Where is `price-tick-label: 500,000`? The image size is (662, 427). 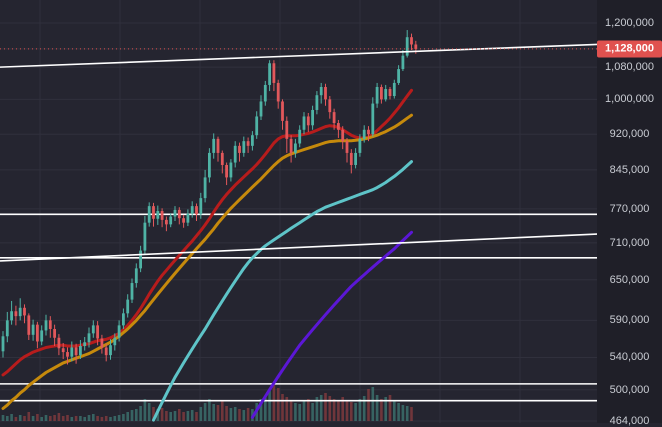
price-tick-label: 500,000 is located at coordinates (629, 389).